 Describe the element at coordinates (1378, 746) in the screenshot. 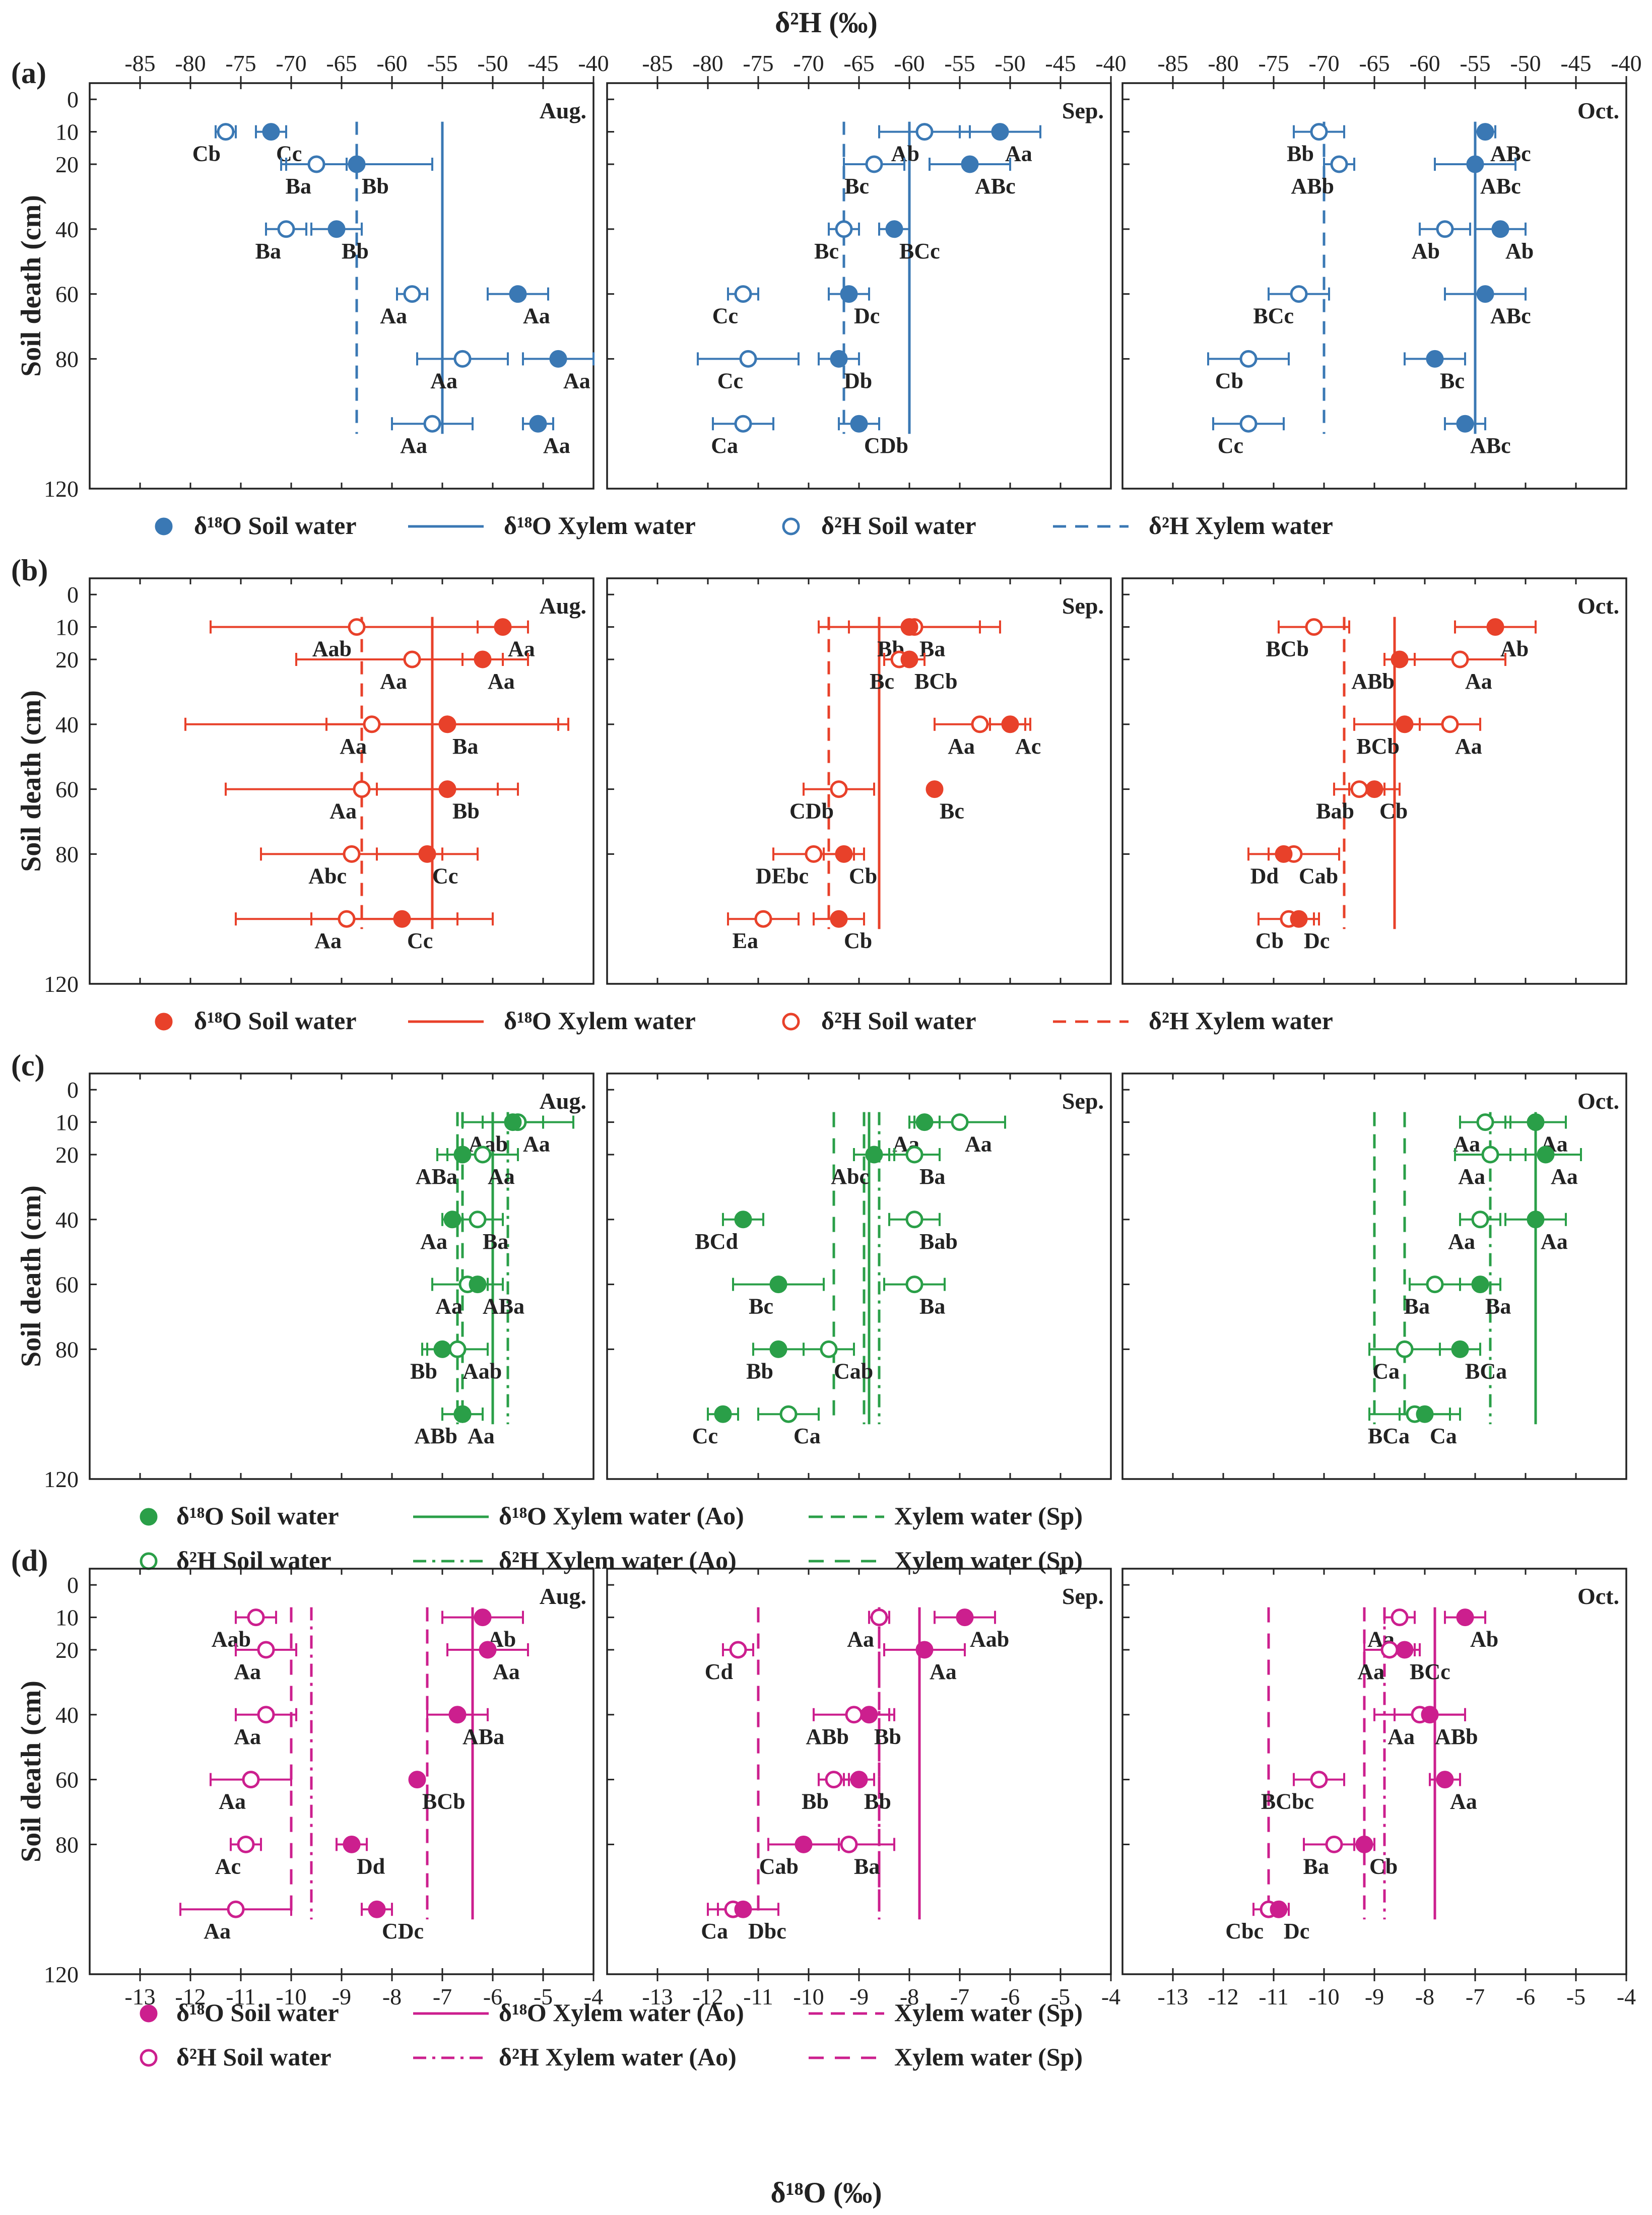

I see `group-label: BCb` at that location.